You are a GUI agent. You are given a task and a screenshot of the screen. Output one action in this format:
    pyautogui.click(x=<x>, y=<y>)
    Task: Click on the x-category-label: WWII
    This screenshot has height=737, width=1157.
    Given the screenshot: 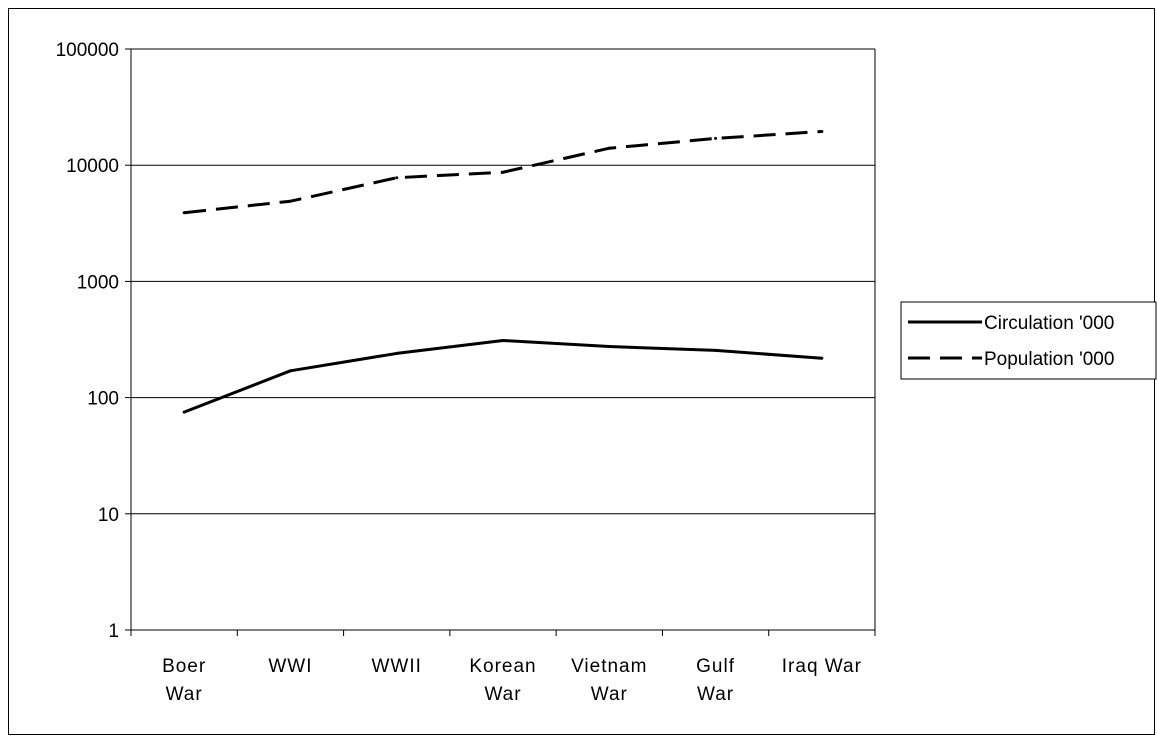 What is the action you would take?
    pyautogui.click(x=396, y=666)
    